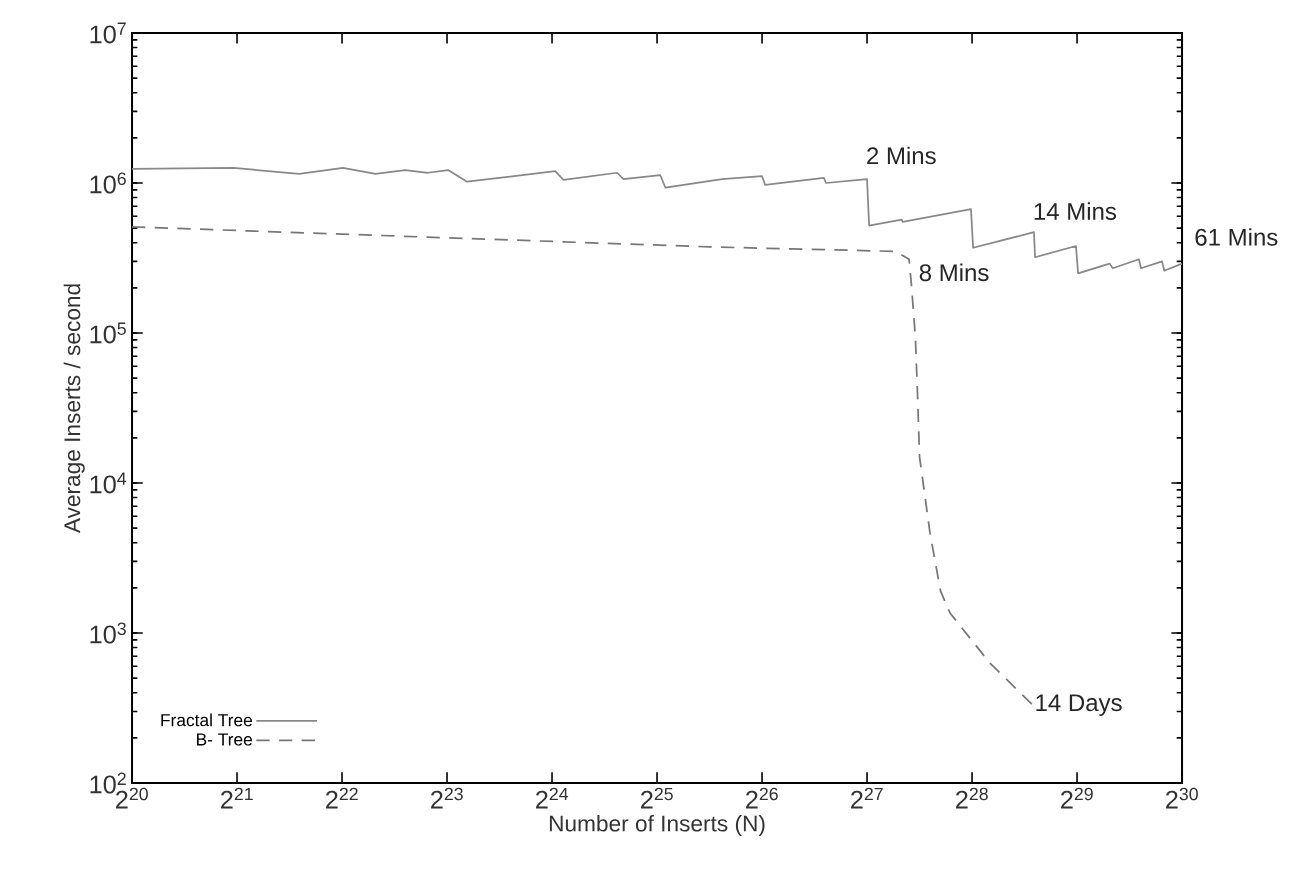  I want to click on annotation: 61 Mins, so click(1236, 237).